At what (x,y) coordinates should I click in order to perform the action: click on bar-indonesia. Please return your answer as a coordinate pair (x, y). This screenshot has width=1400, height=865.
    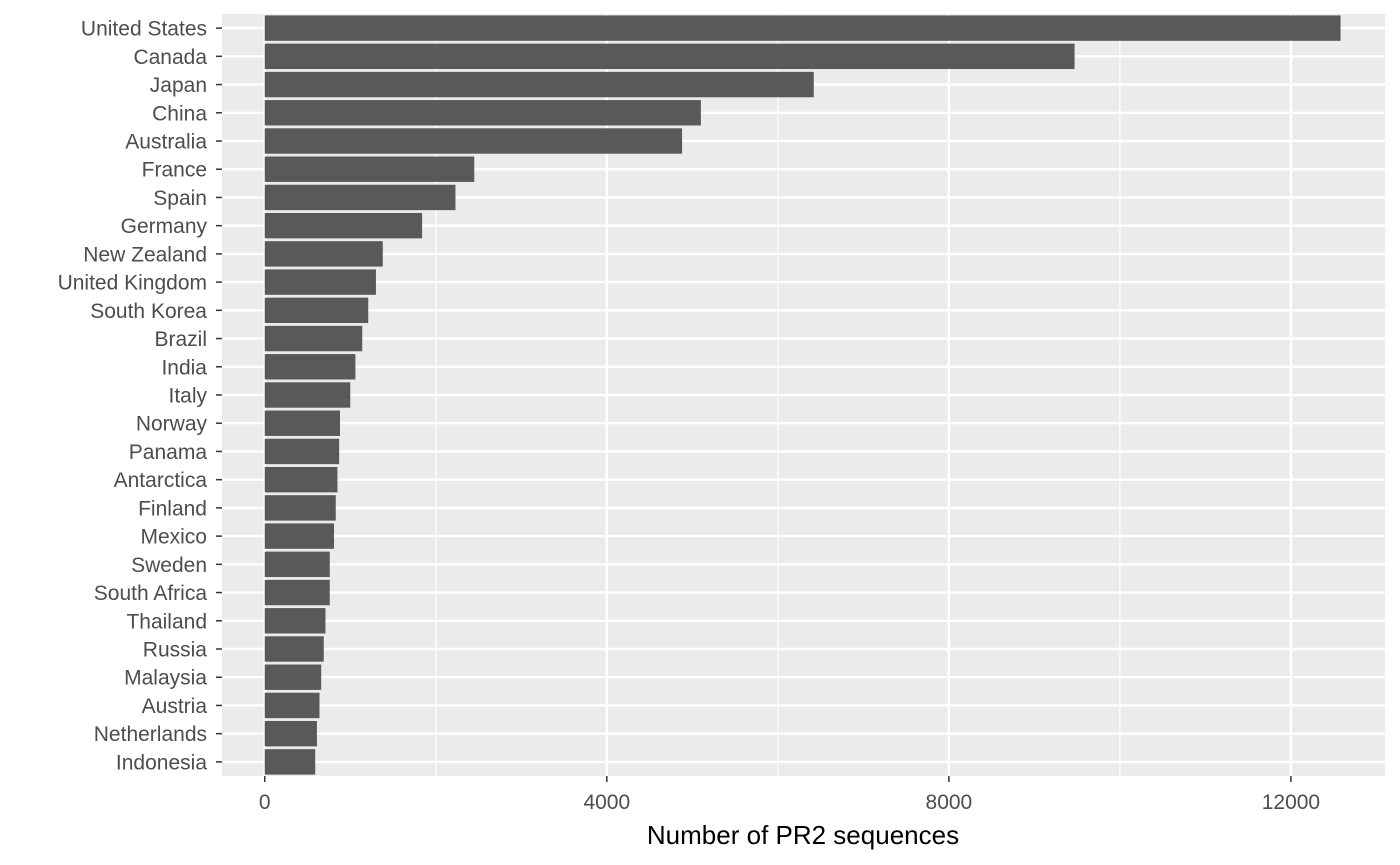
    Looking at the image, I should click on (290, 762).